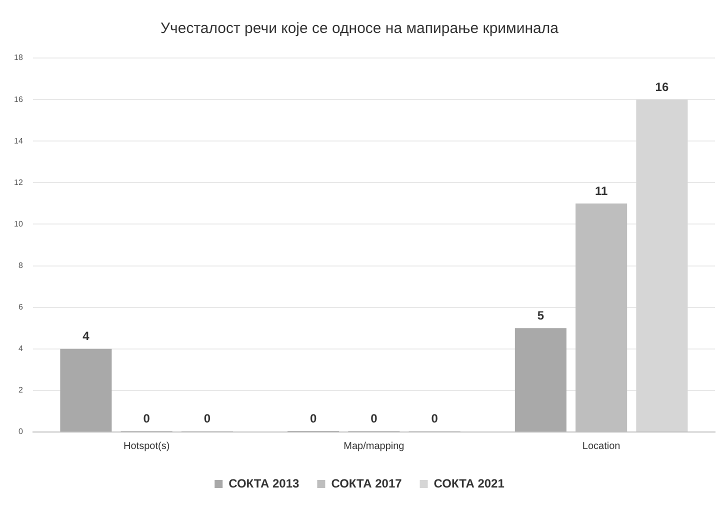 This screenshot has height=510, width=725. Describe the element at coordinates (19, 141) in the screenshot. I see `y-tick-label: 14` at that location.